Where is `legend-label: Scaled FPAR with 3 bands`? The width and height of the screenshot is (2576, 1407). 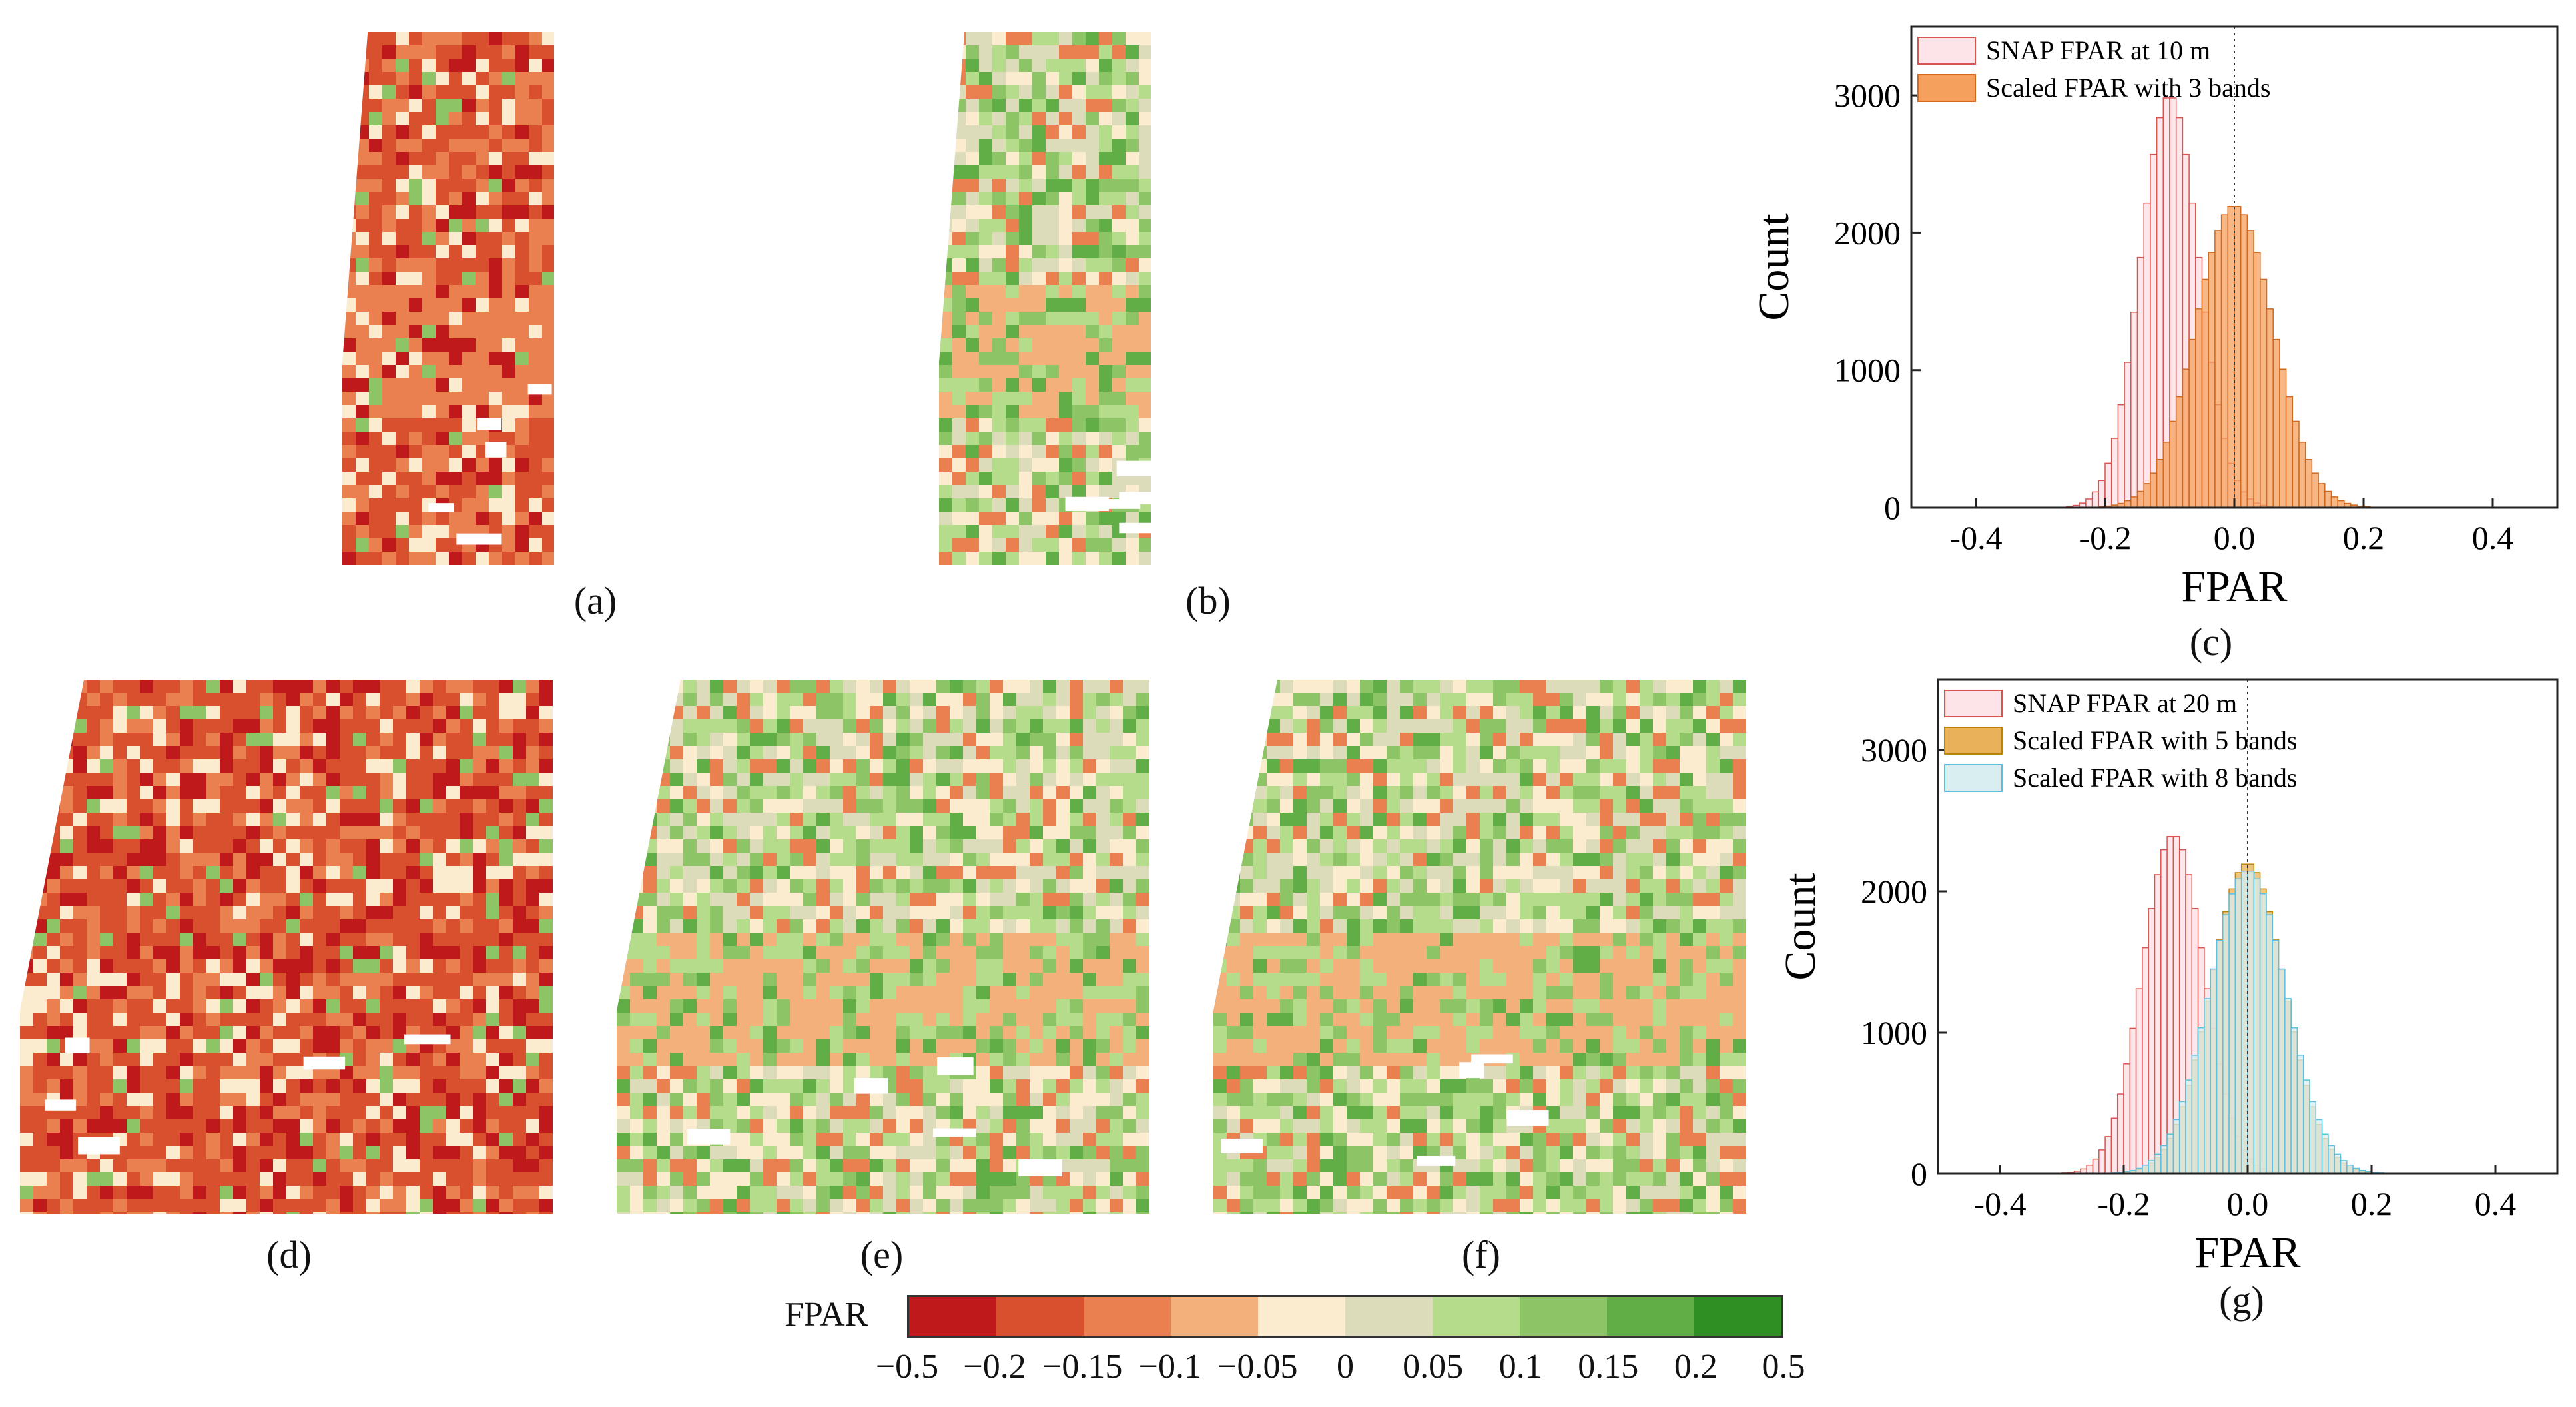
legend-label: Scaled FPAR with 3 bands is located at coordinates (2128, 88).